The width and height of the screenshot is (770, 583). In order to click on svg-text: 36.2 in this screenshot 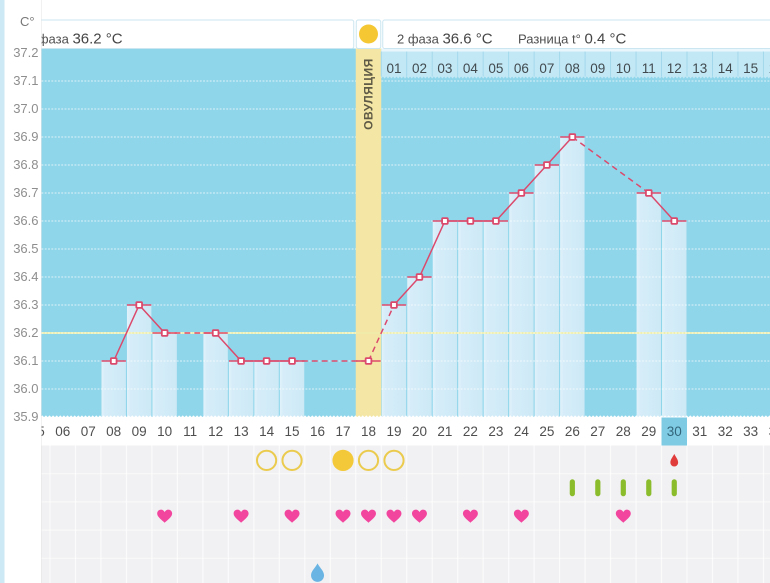, I will do `click(25, 332)`.